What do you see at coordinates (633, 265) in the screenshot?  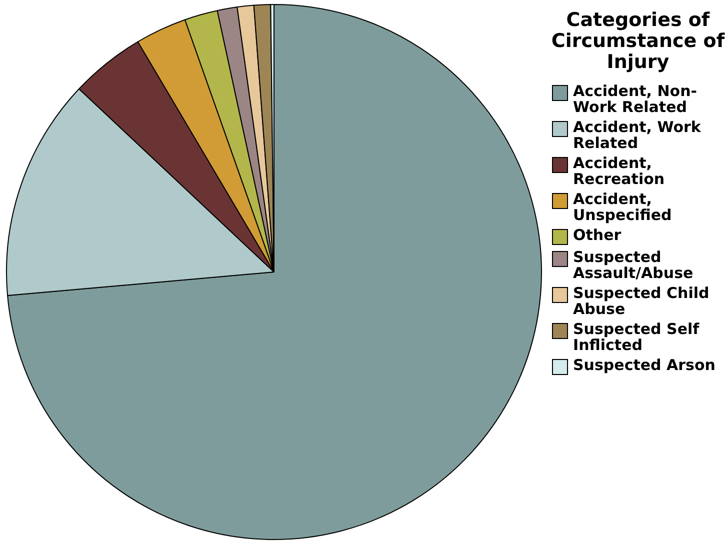 I see `legend-label: Suspected Assault/Abuse` at bounding box center [633, 265].